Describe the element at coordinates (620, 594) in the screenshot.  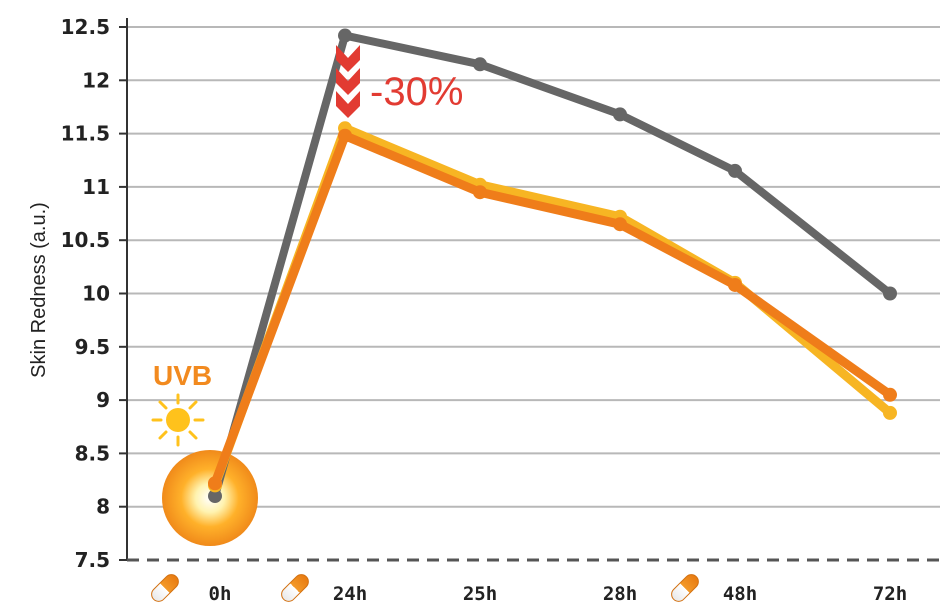
I see `x-tick-label: 28h` at that location.